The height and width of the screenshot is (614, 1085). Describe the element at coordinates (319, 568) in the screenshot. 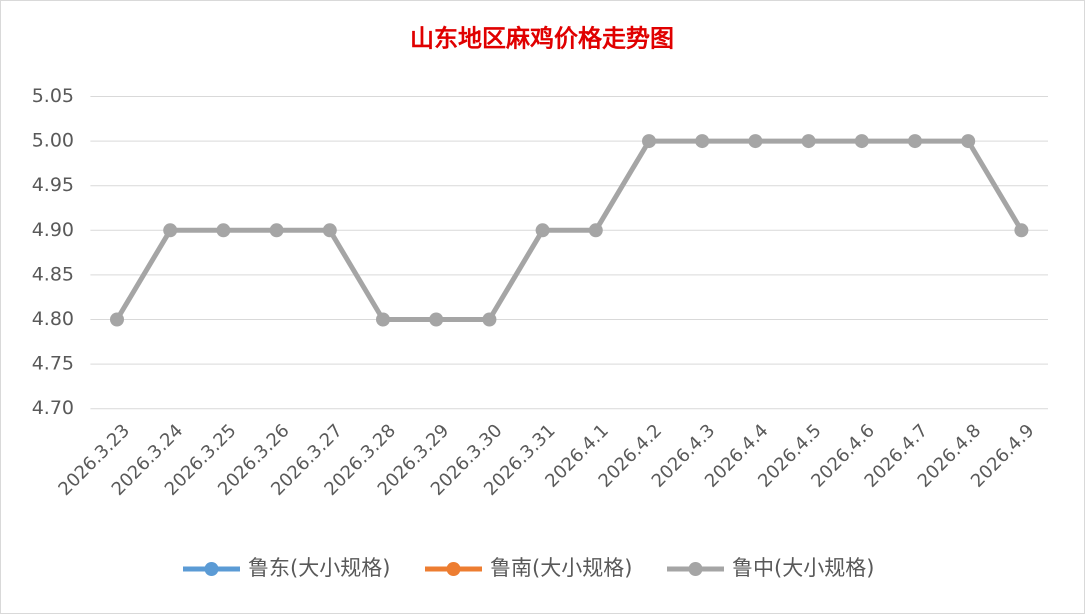

I see `legend-label: 鲁东(大小规格)` at that location.